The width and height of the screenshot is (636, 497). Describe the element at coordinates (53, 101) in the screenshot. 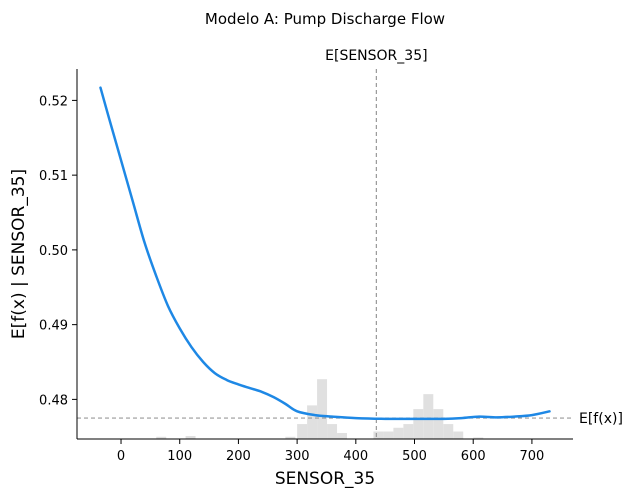

I see `y-tick-label-4: 0.52` at that location.